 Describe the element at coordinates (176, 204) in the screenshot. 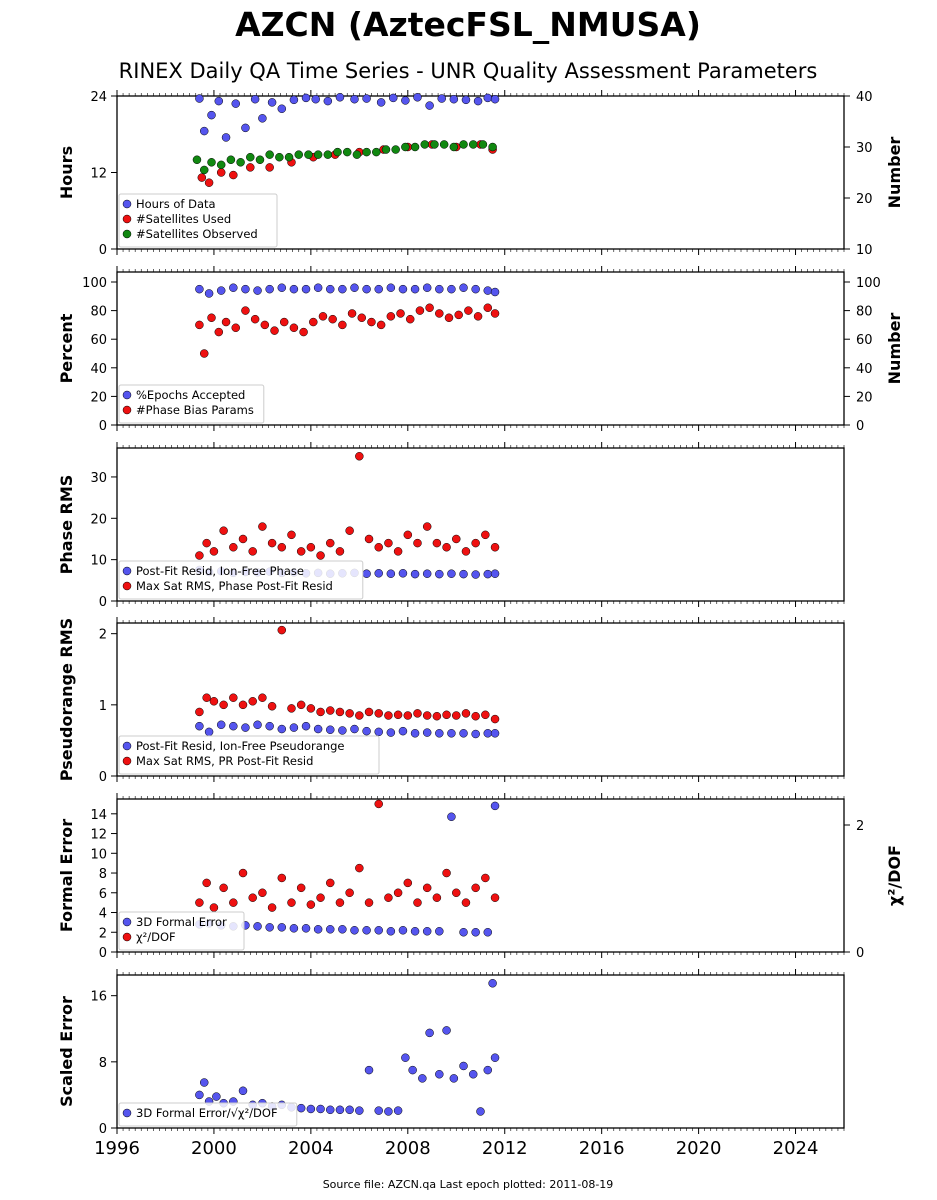

I see `panel-1-legend-label: Hours of Data` at that location.